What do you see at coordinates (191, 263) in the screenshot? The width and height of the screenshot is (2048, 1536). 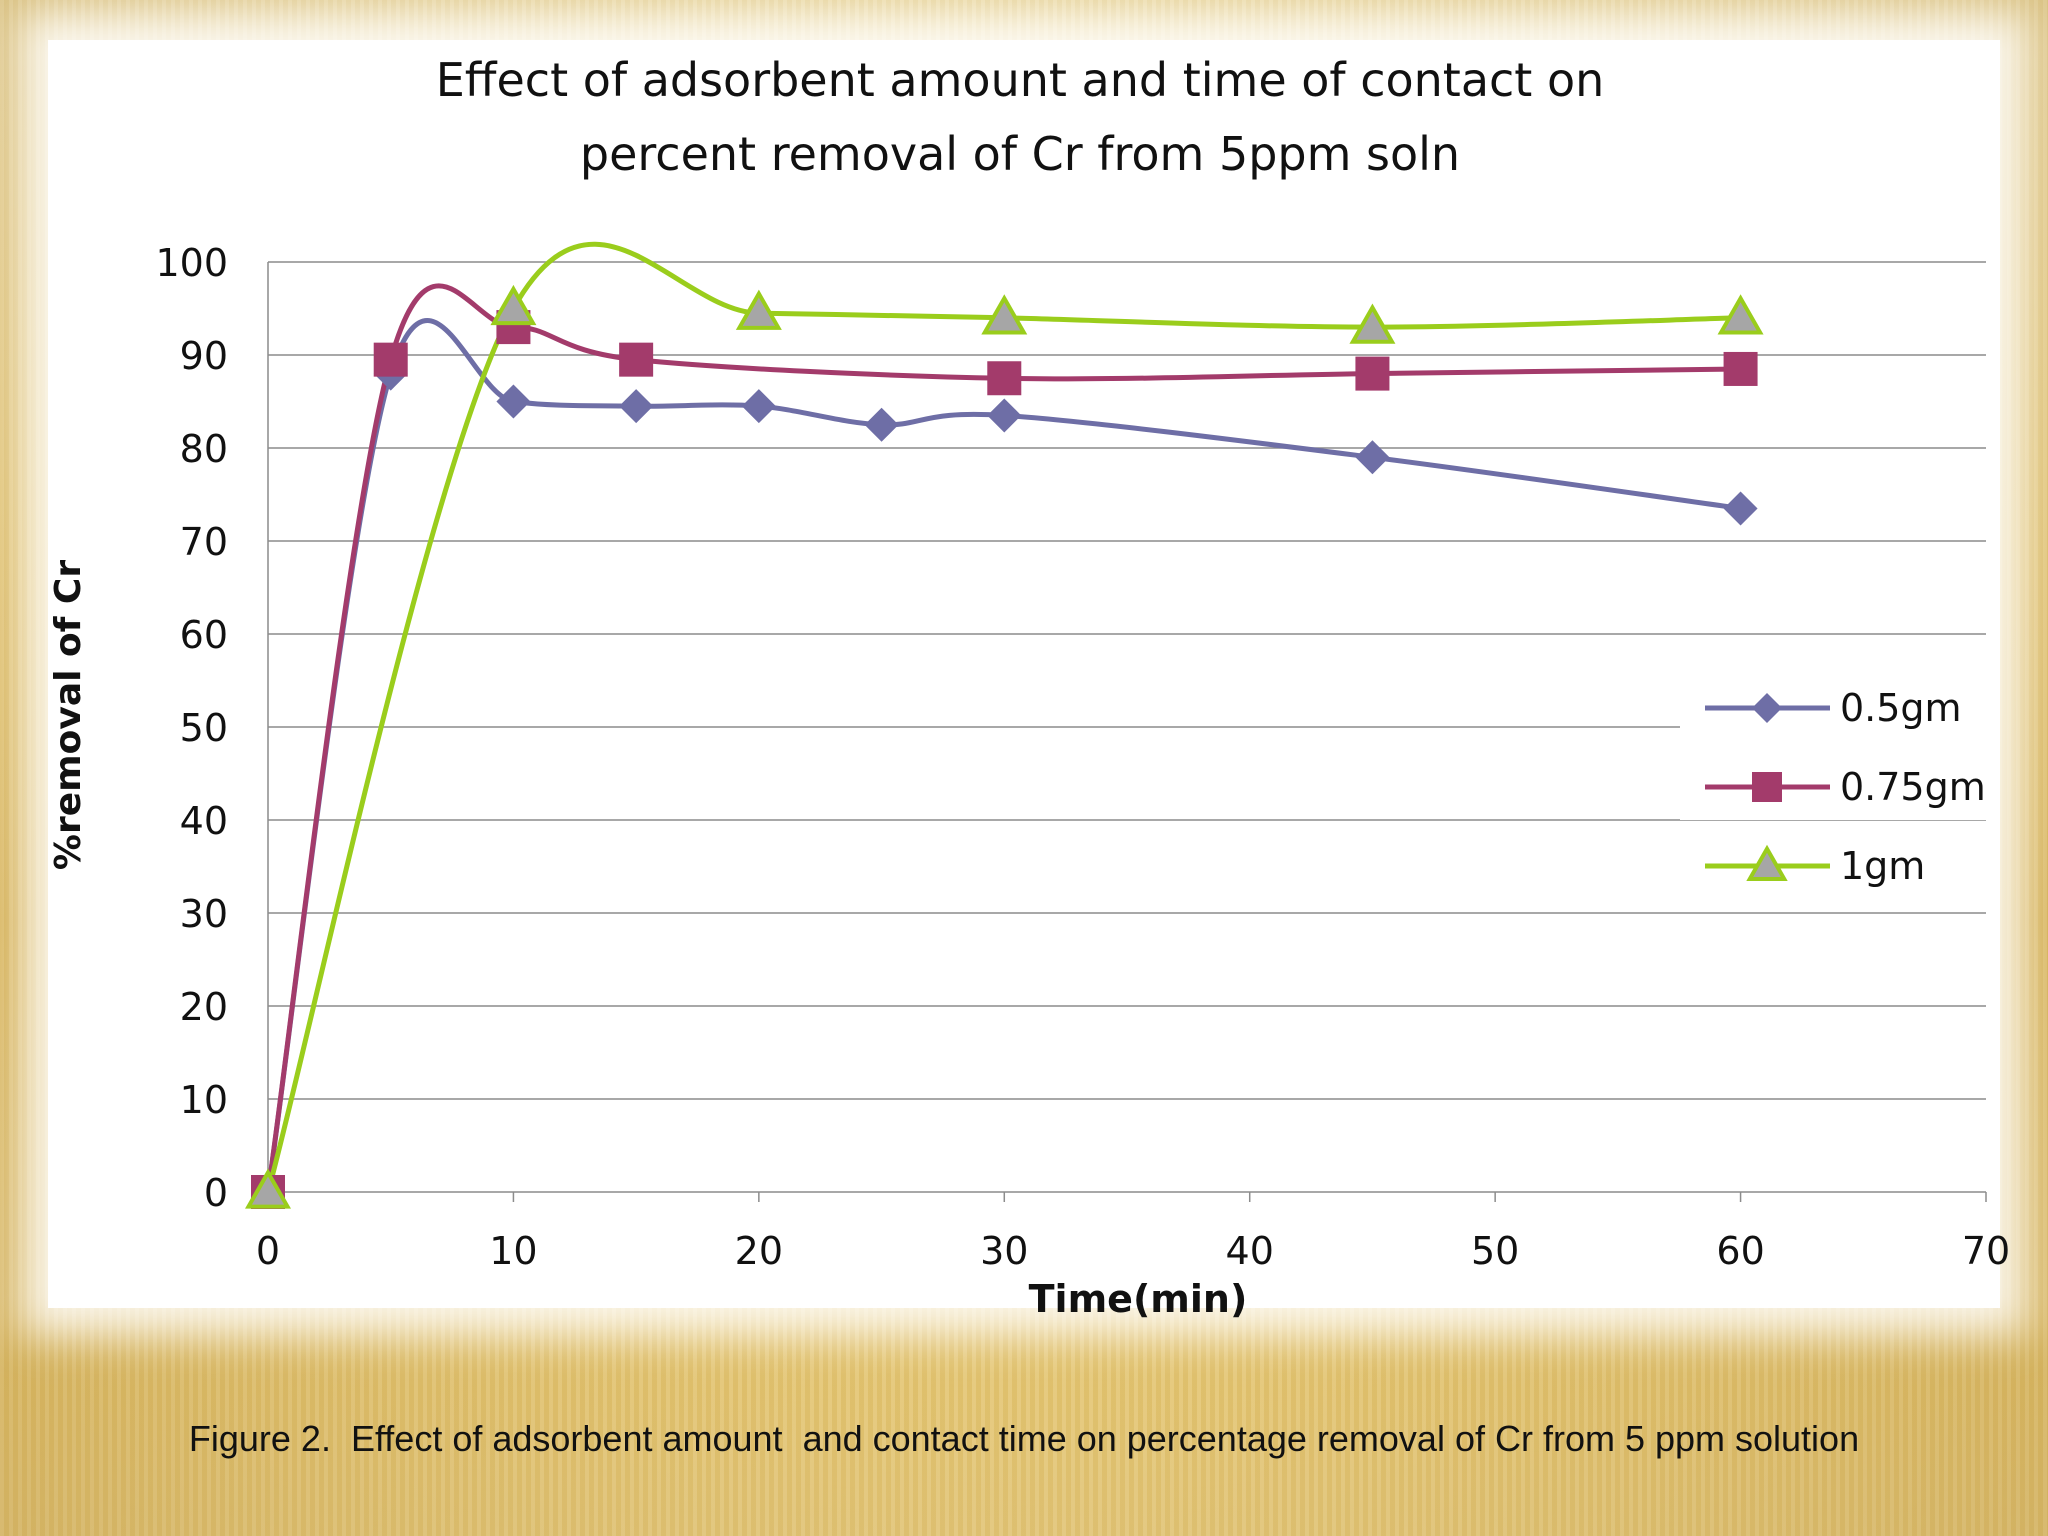 I see `y-tick-label: 100` at bounding box center [191, 263].